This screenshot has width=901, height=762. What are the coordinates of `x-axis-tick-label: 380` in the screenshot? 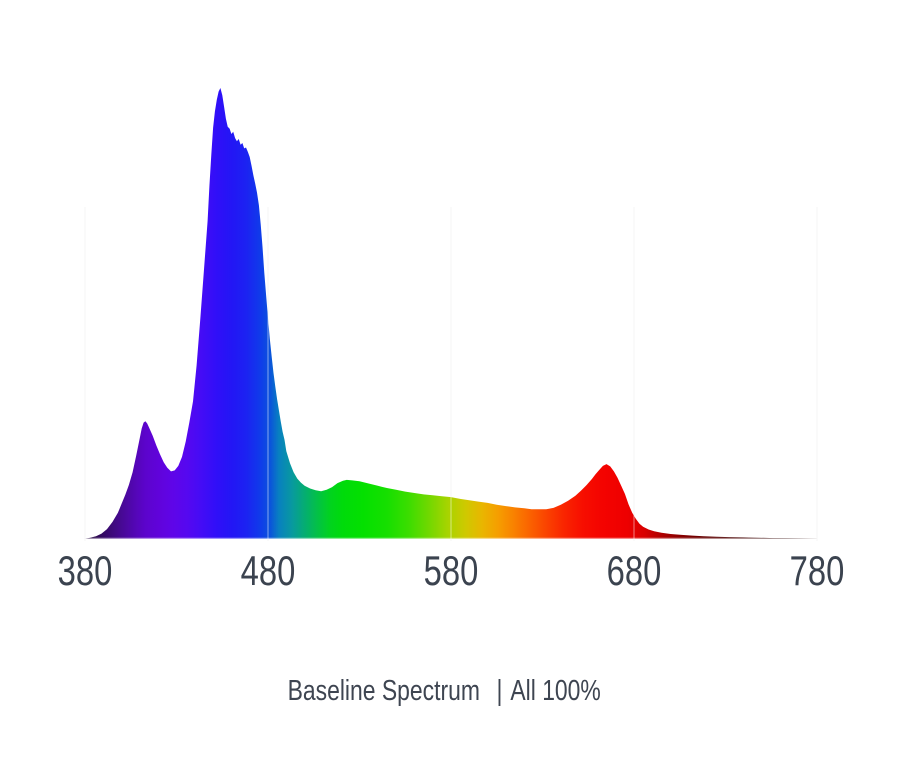 It's located at (85, 570).